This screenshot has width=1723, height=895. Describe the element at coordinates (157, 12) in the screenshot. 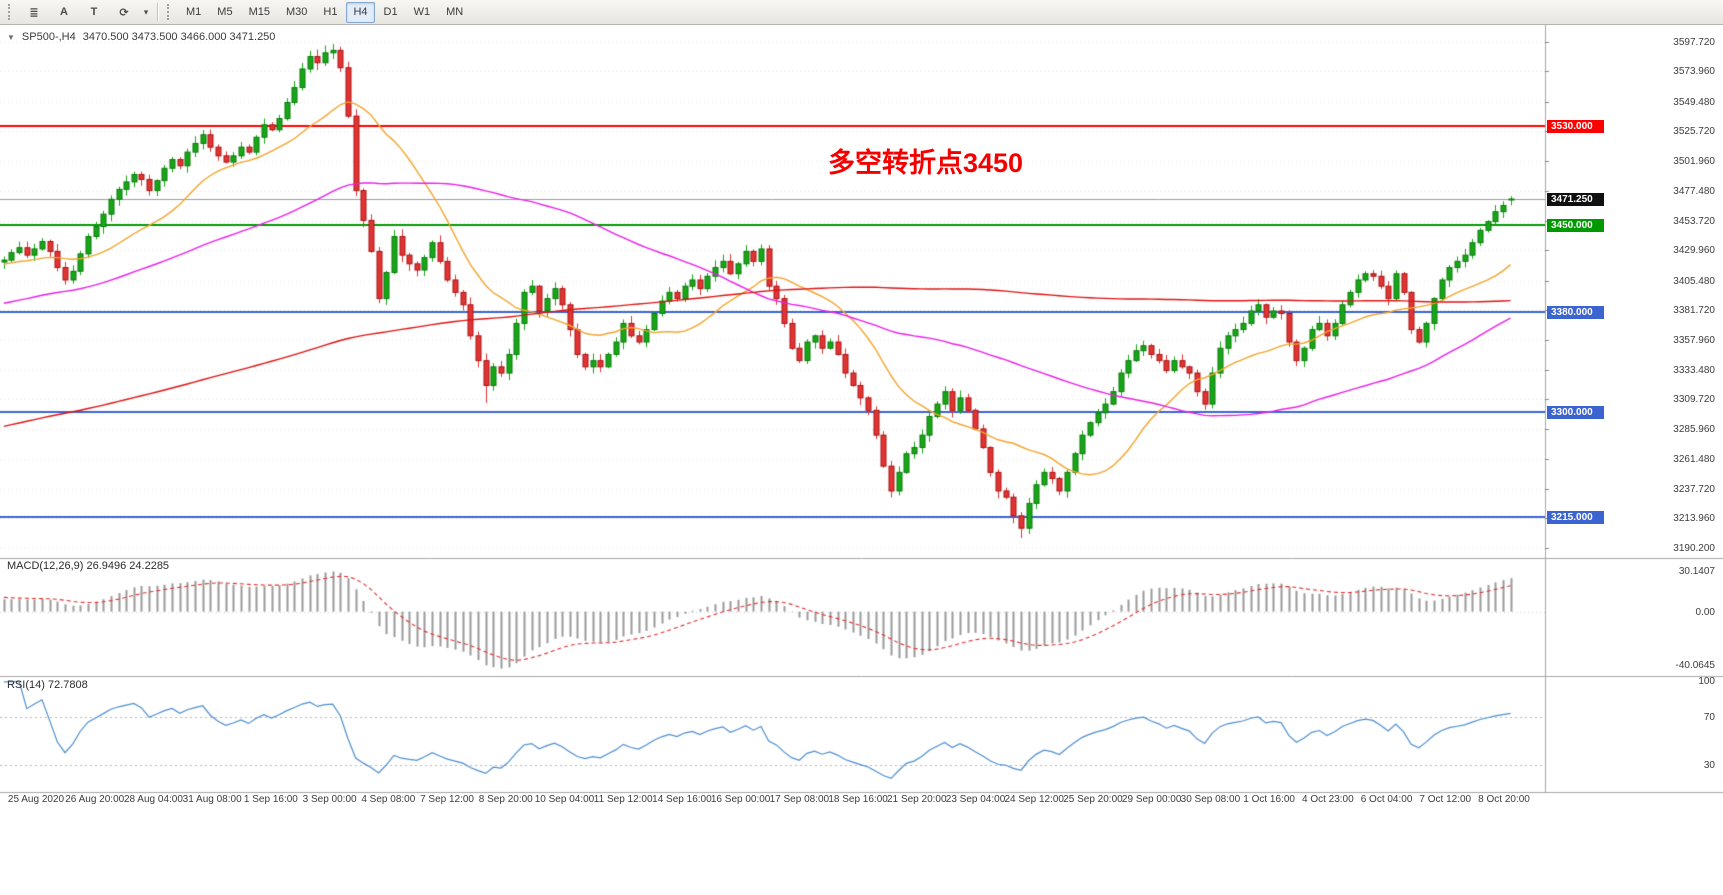

I see `toolbar-separator` at that location.